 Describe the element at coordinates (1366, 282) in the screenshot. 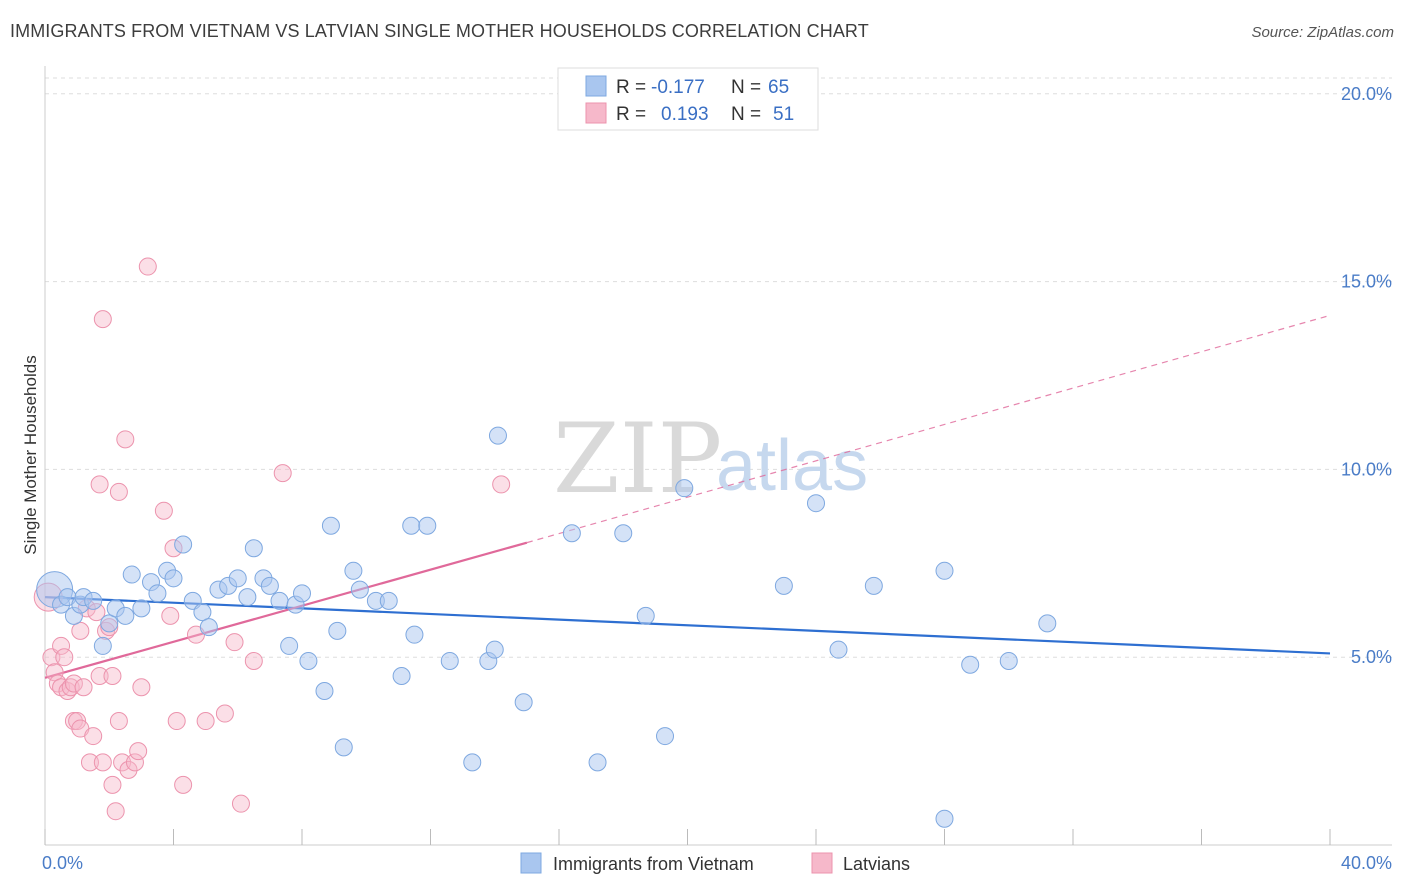

I see `y-tick-label-2: 15.0%` at that location.